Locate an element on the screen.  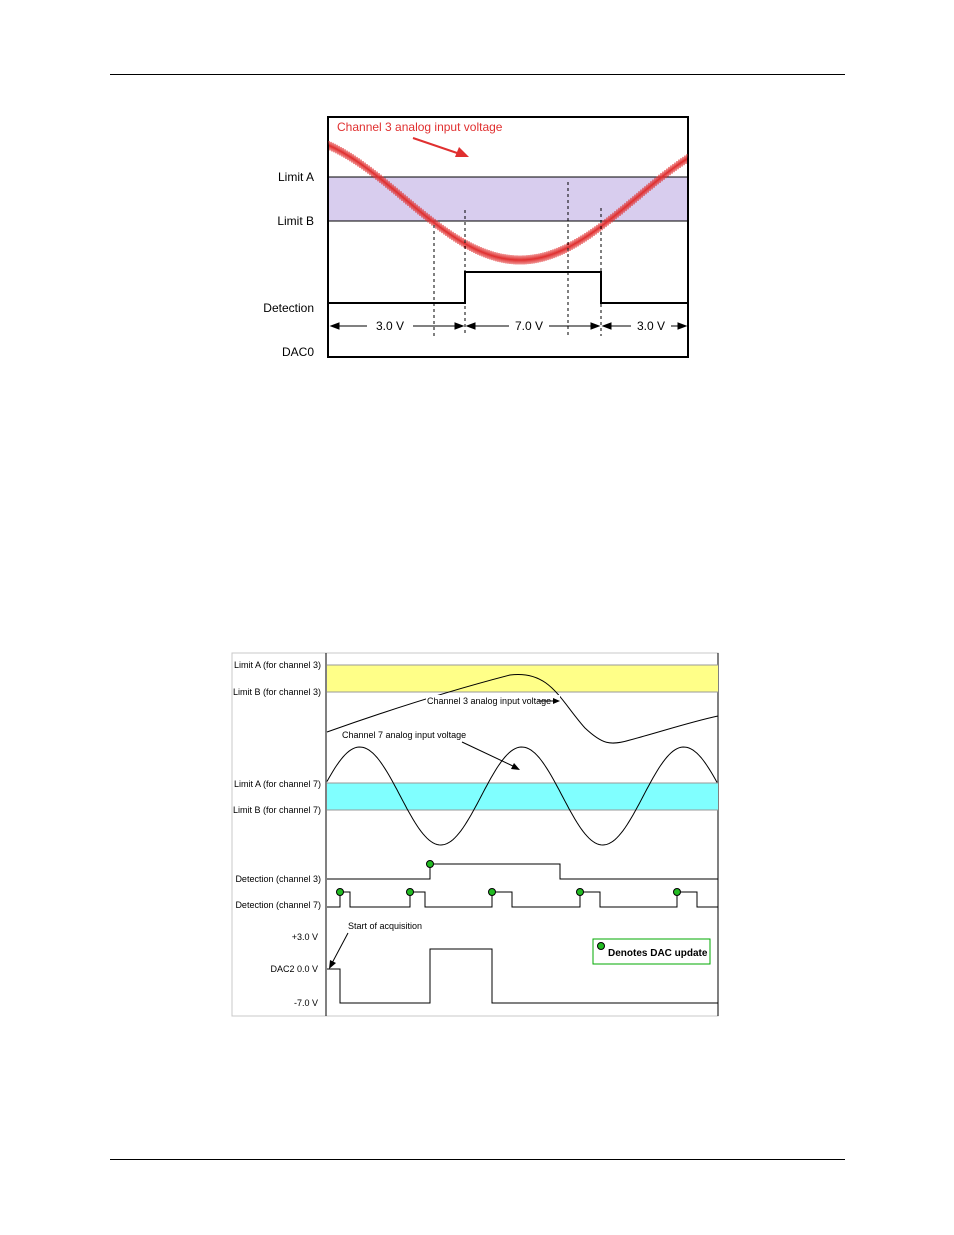
channel-3-label: Channel 3 analog input voltage is located at coordinates (489, 701).